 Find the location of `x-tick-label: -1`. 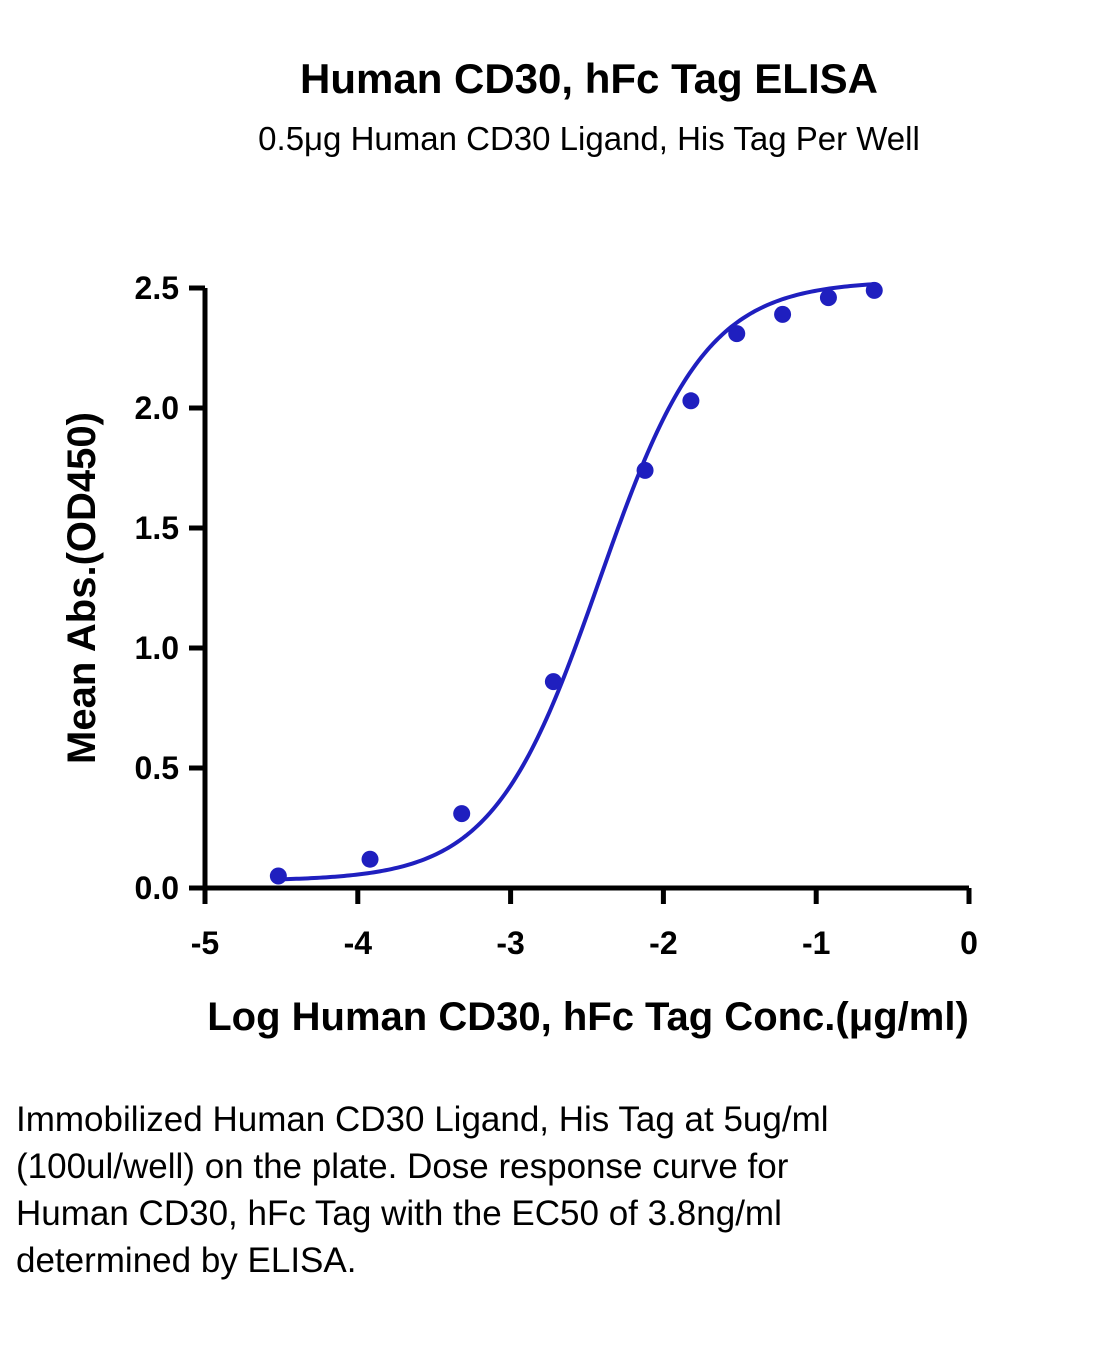

x-tick-label: -1 is located at coordinates (816, 943).